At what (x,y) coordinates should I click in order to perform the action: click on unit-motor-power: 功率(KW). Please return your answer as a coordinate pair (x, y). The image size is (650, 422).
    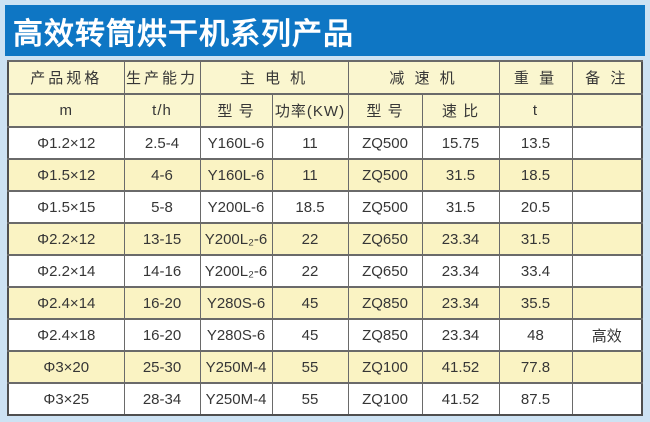
    Looking at the image, I should click on (310, 110).